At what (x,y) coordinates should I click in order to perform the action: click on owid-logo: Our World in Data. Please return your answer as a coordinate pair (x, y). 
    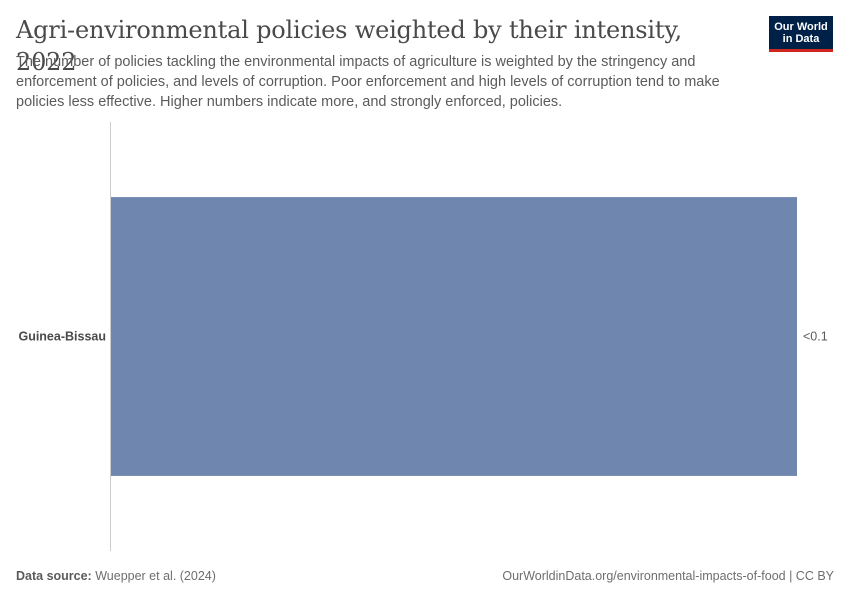
    Looking at the image, I should click on (801, 34).